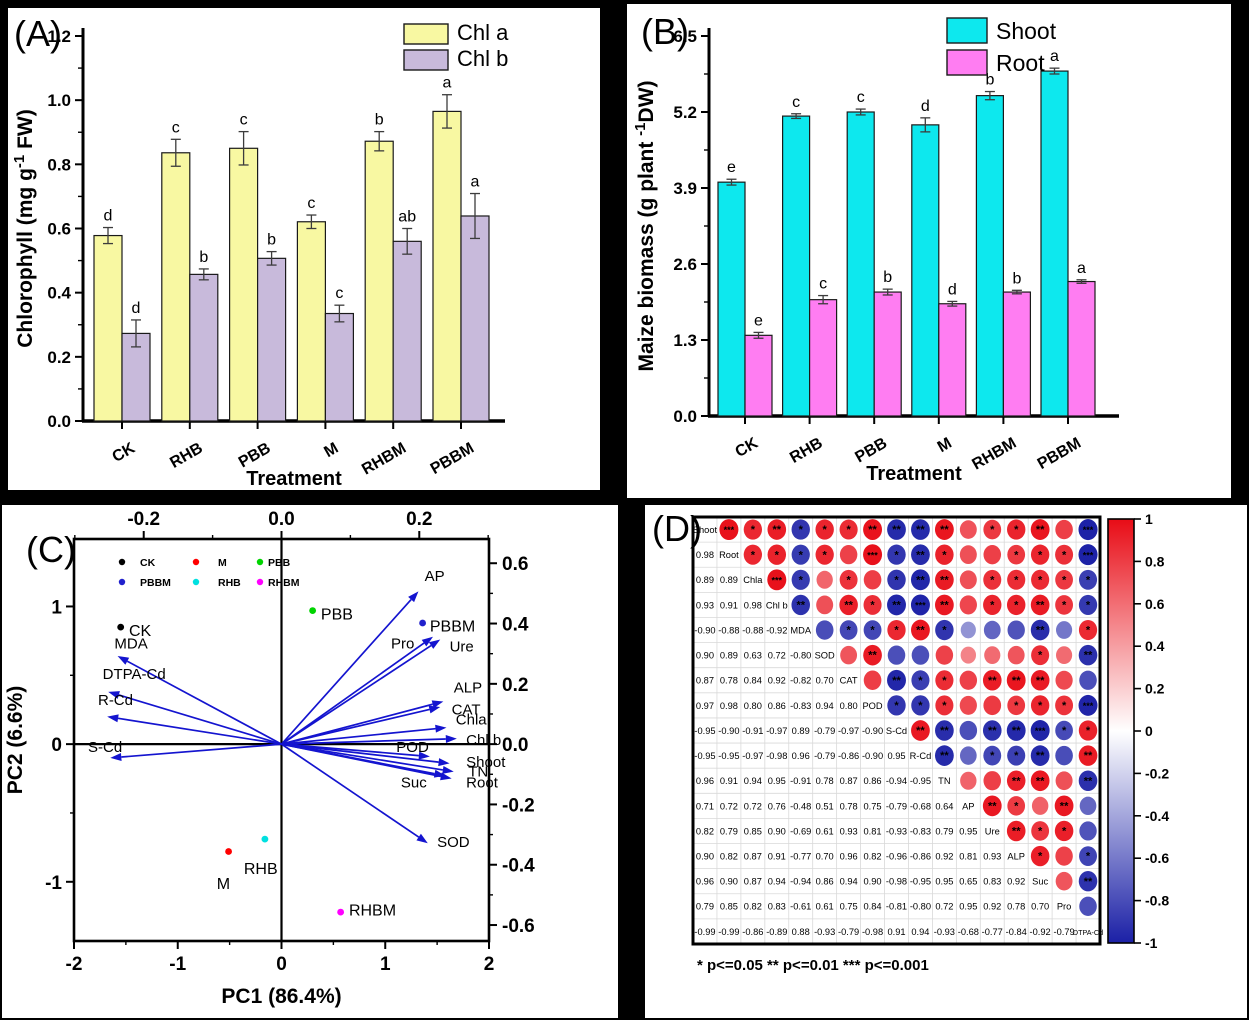  Describe the element at coordinates (228, 851) in the screenshot. I see `score-point-m` at that location.